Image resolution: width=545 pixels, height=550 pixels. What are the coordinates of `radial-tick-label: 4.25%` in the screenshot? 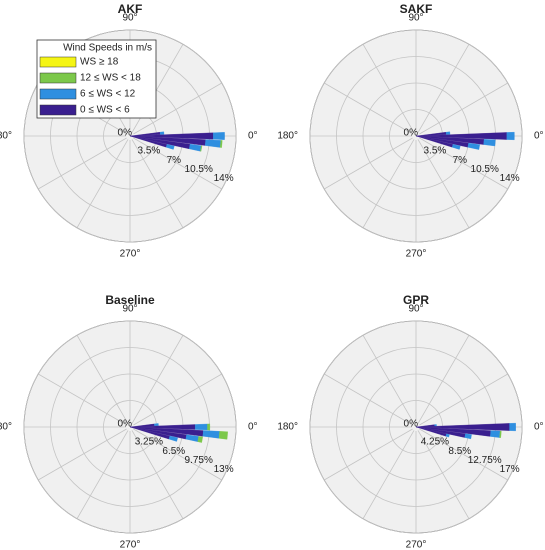 It's located at (435, 442).